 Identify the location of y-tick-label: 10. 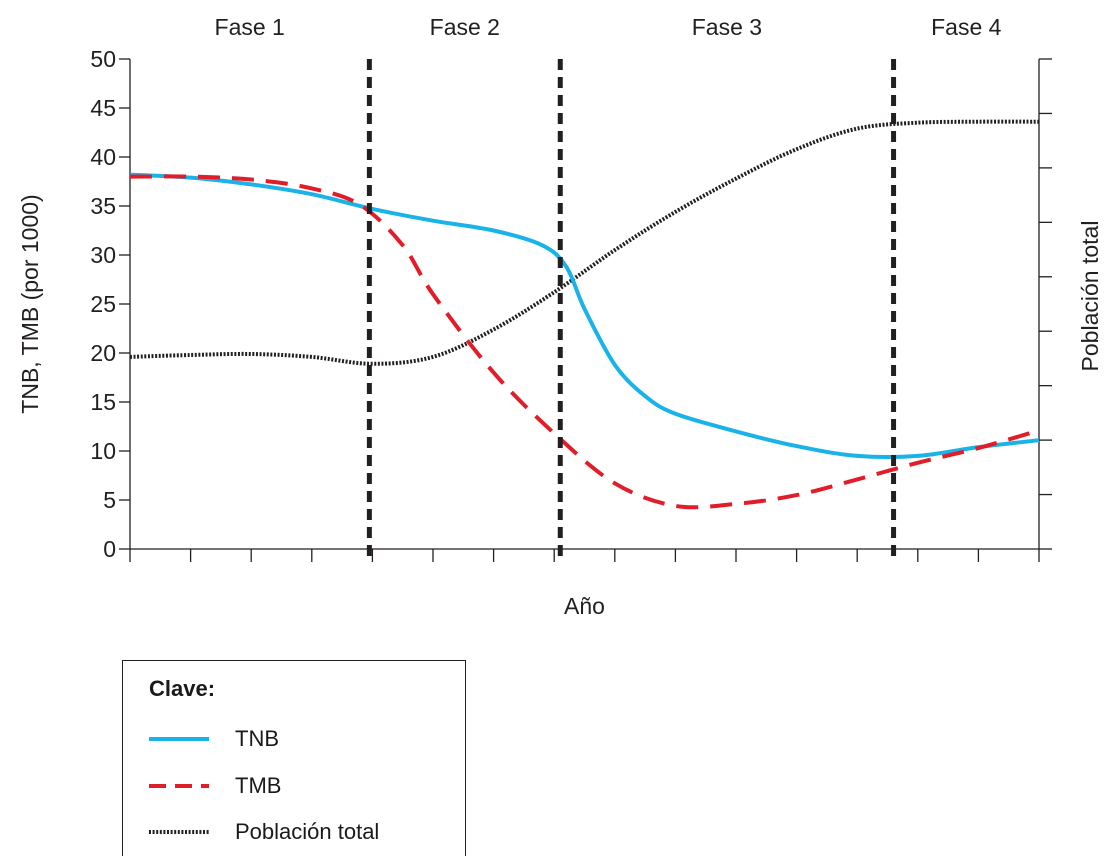
(103, 451).